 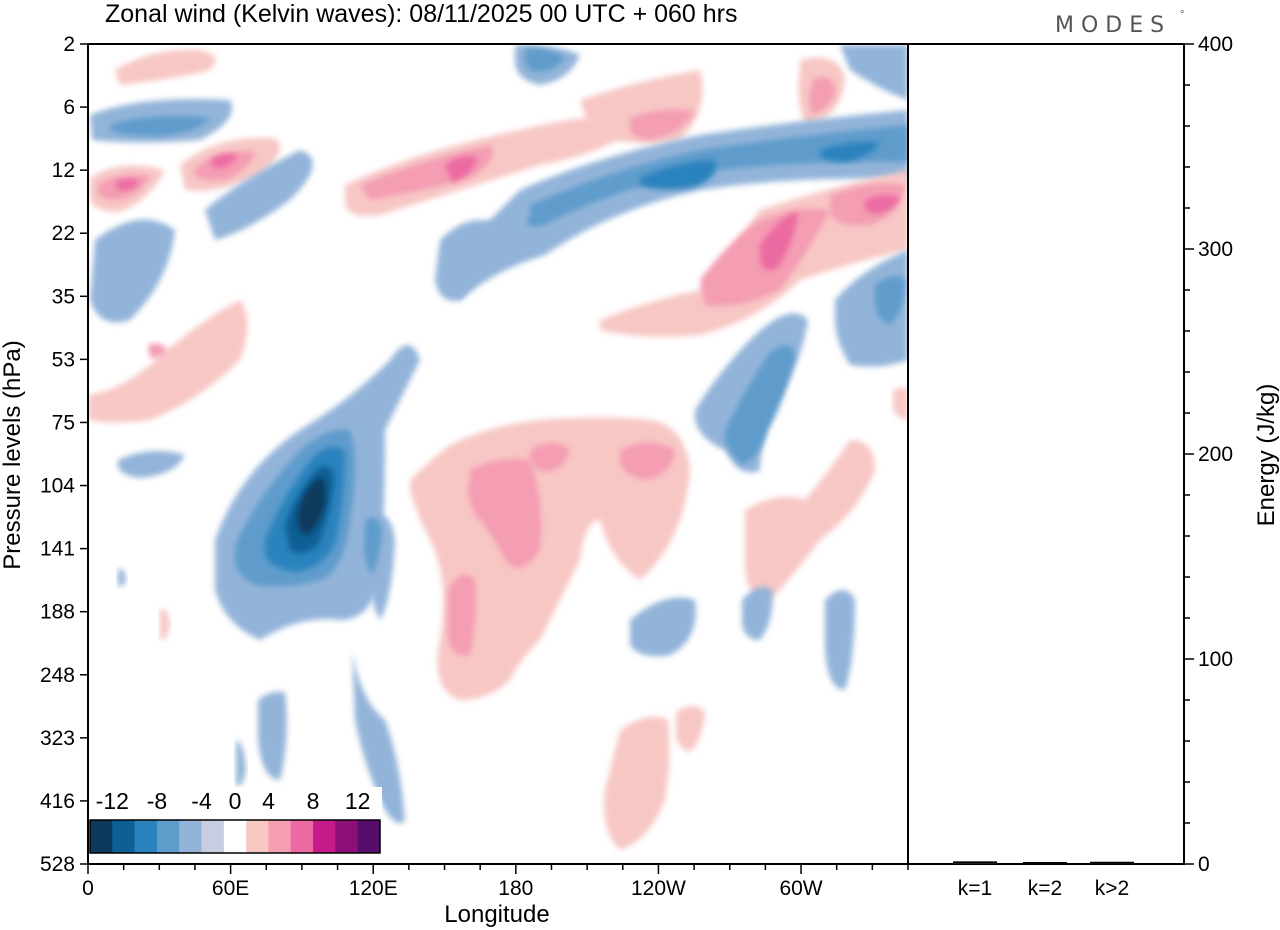 I want to click on energy-tick-label: 300, so click(x=1215, y=249).